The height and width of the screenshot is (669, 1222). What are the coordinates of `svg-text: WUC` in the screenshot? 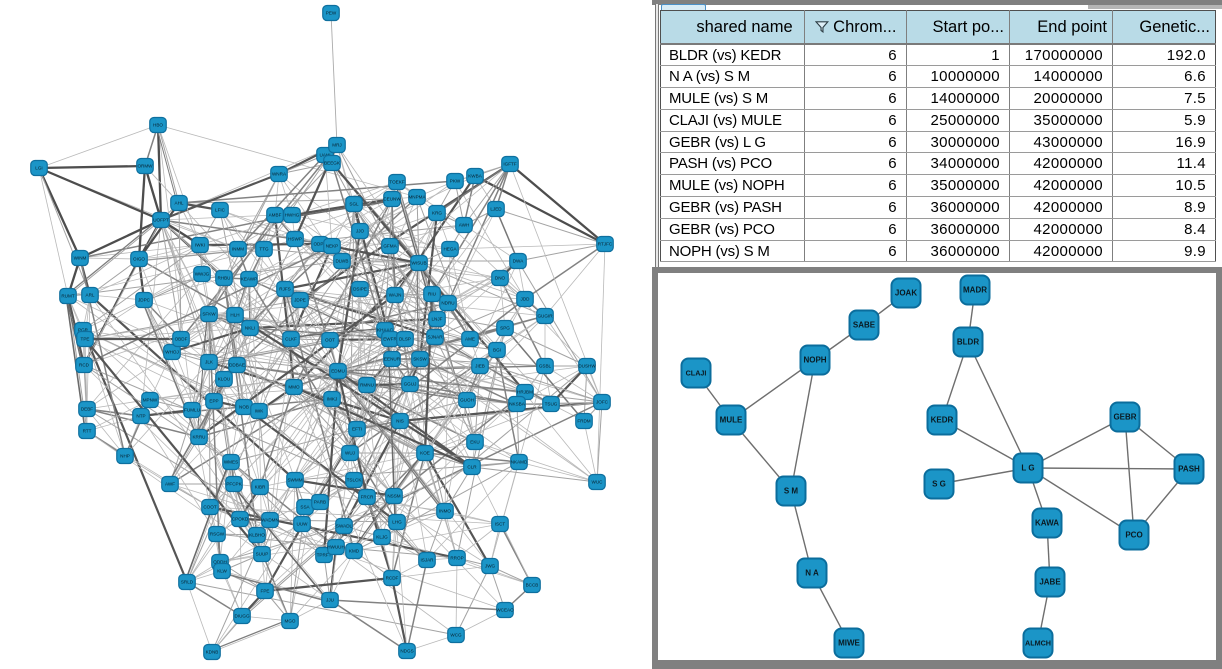 It's located at (598, 482).